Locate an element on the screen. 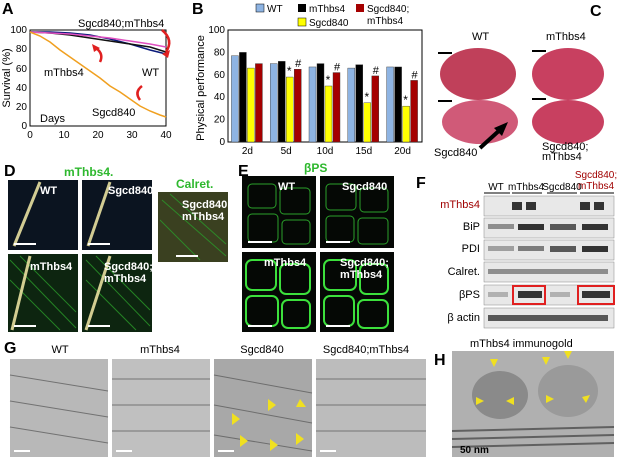  blot-col-combo-a: Sgcd840; is located at coordinates (596, 175).